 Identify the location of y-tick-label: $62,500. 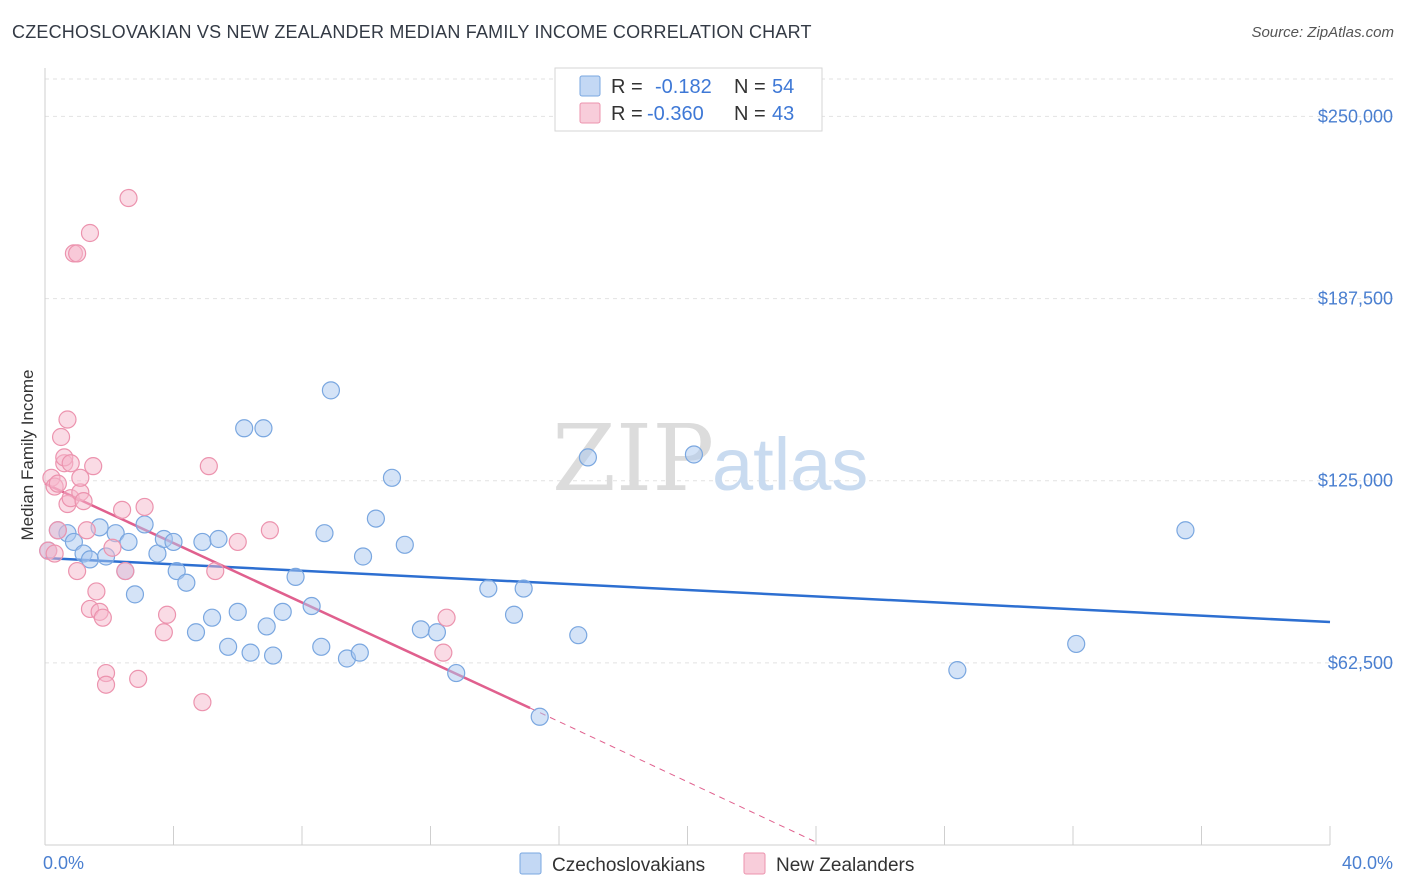
(1360, 663).